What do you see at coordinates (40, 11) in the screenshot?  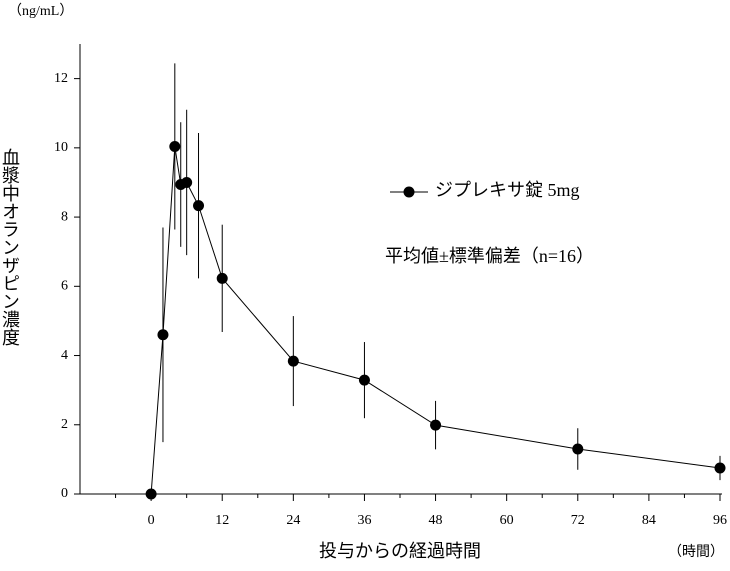 I see `y-unit: （ng/mL）` at bounding box center [40, 11].